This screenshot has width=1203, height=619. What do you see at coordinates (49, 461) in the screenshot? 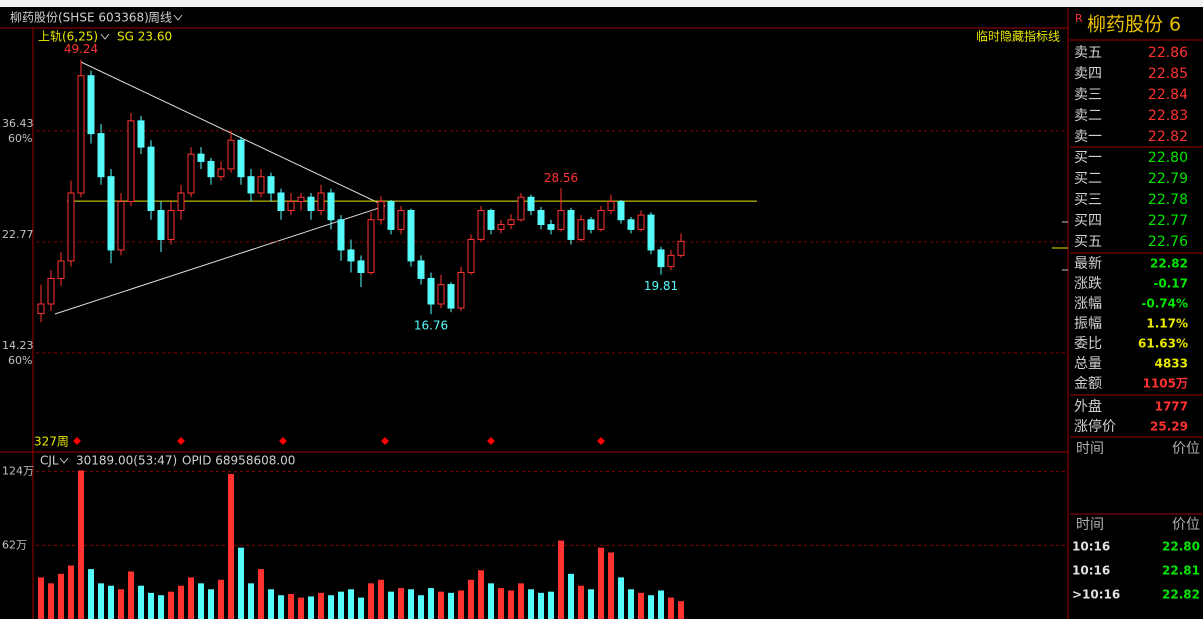
I see `volume-indicator: CJL` at bounding box center [49, 461].